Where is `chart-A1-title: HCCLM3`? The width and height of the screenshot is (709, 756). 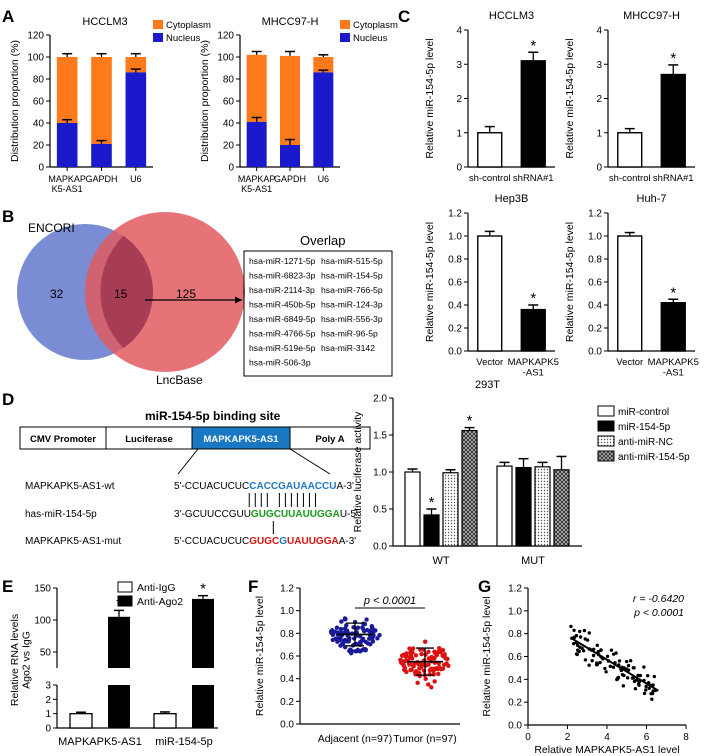
chart-A1-title: HCCLM3 is located at coordinates (104, 22).